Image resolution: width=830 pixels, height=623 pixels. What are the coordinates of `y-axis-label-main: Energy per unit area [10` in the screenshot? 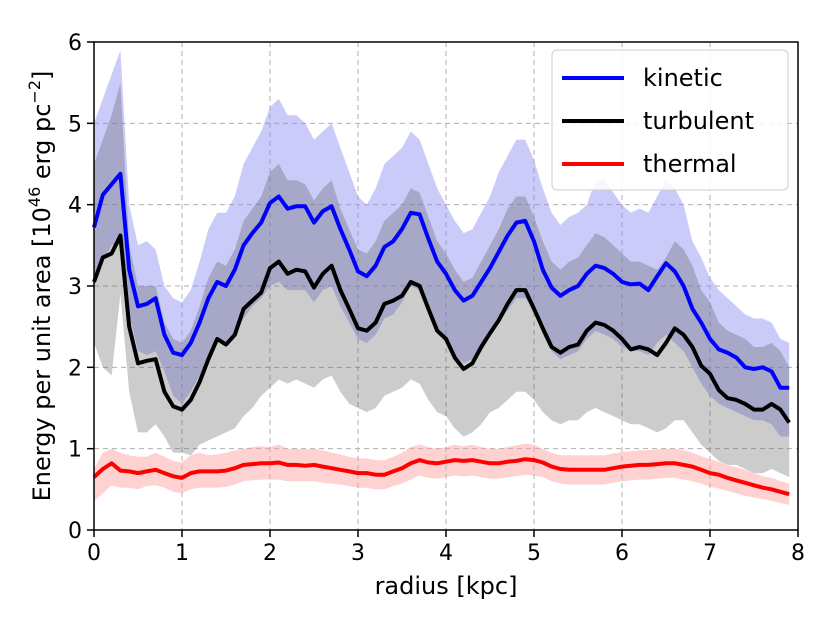 It's located at (42, 354).